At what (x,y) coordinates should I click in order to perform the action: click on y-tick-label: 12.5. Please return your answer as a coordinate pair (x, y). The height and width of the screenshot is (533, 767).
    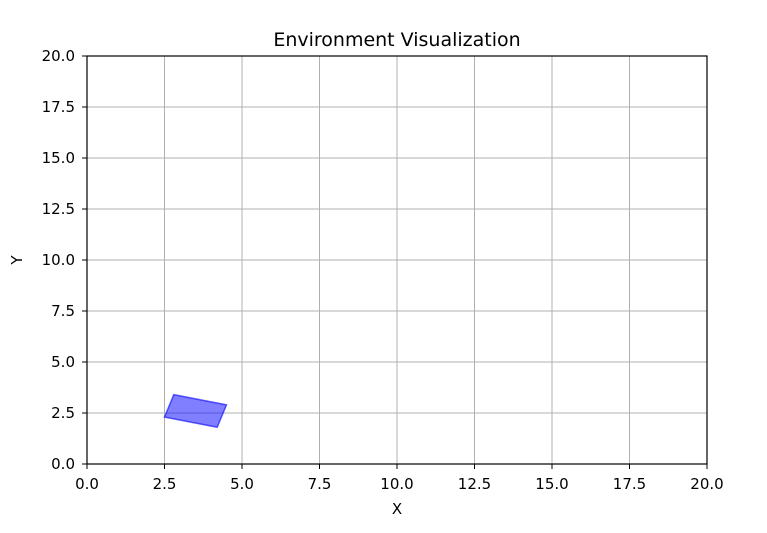
    Looking at the image, I should click on (58, 209).